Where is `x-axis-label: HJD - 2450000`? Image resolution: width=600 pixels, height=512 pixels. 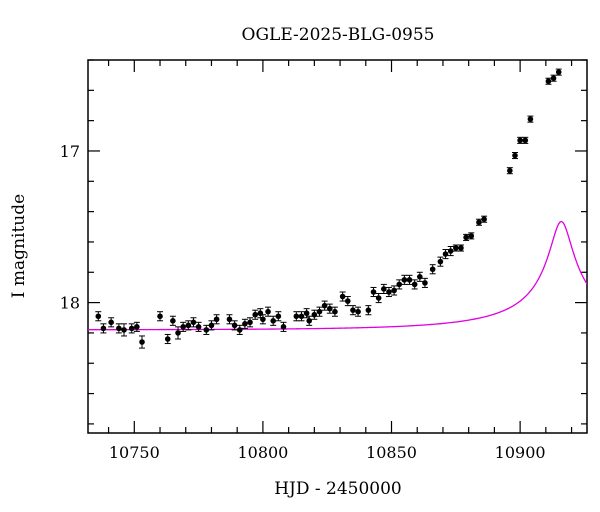
x-axis-label: HJD - 2450000 is located at coordinates (338, 489).